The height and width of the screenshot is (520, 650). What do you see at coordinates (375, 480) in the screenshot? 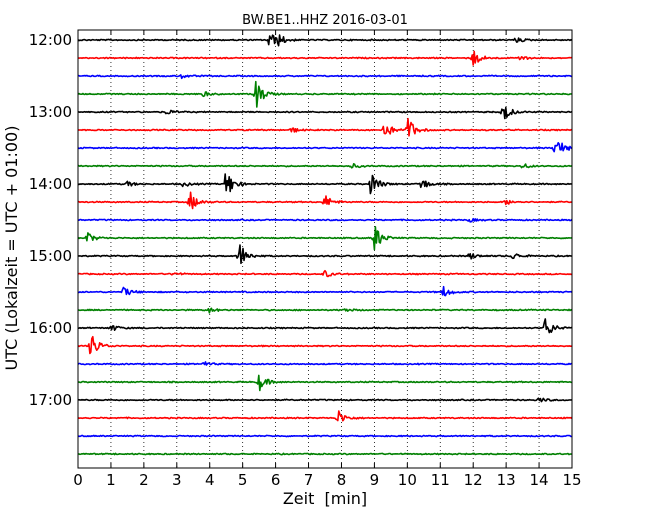
I see `x-tick-label: 9` at bounding box center [375, 480].